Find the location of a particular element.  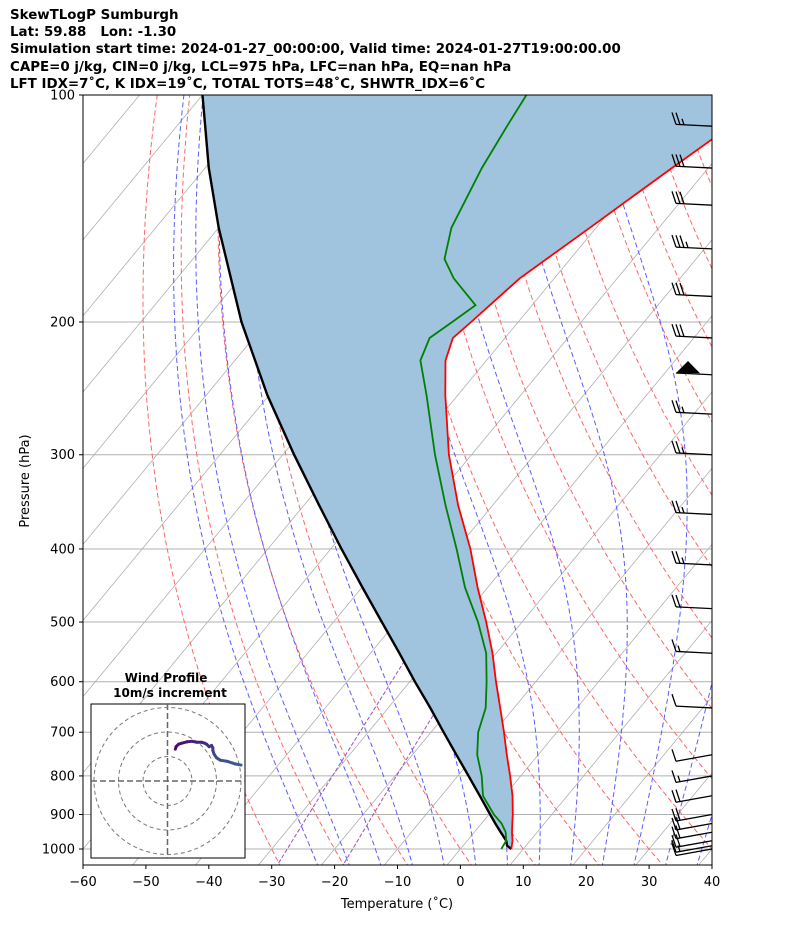

hodograph-trace is located at coordinates (175, 748).